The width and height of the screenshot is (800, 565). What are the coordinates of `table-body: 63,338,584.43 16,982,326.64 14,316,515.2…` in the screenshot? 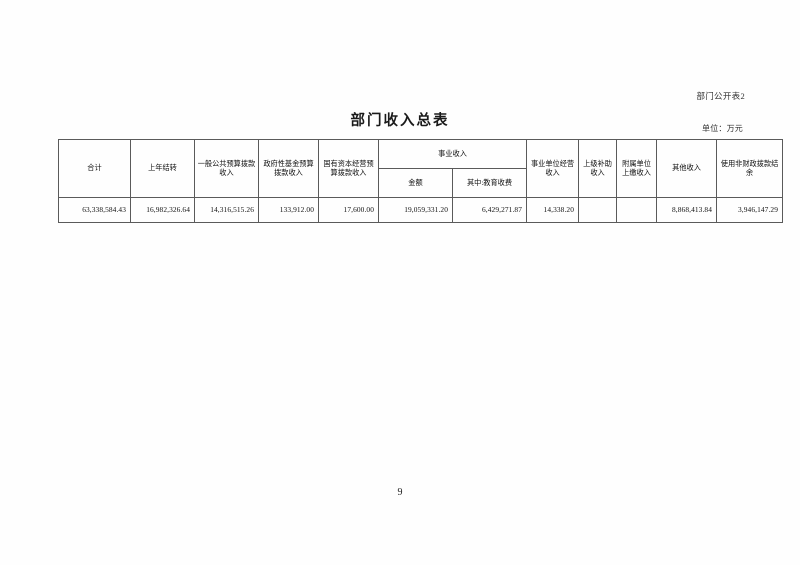 It's located at (421, 210).